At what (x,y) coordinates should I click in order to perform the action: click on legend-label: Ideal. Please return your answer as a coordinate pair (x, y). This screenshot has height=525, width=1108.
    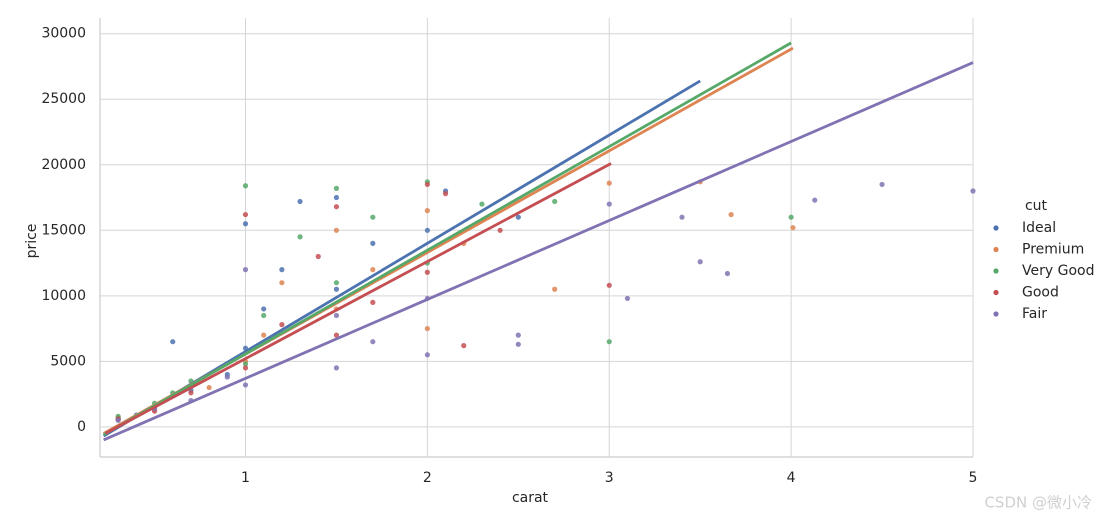
    Looking at the image, I should click on (1039, 228).